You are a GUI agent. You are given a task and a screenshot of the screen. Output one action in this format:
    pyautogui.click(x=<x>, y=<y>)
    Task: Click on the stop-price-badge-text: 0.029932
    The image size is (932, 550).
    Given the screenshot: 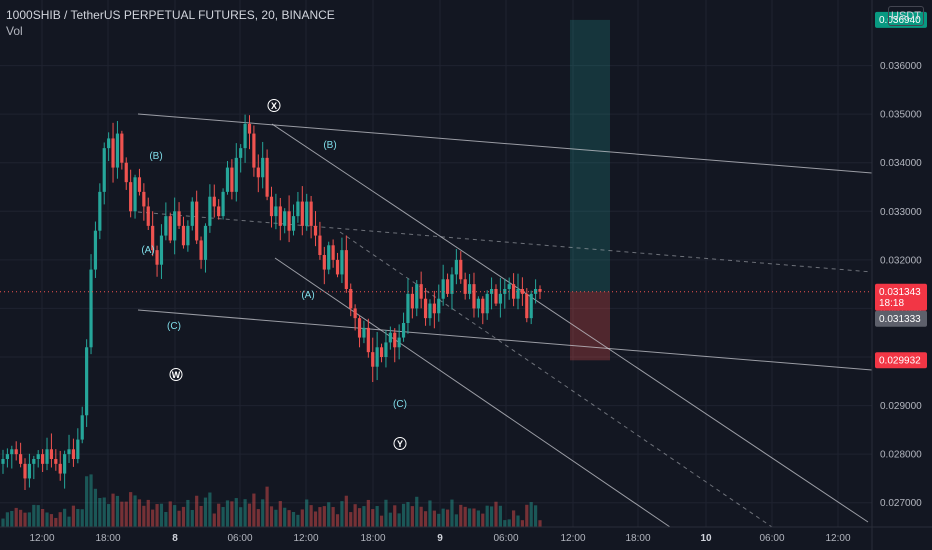 What is the action you would take?
    pyautogui.click(x=900, y=360)
    